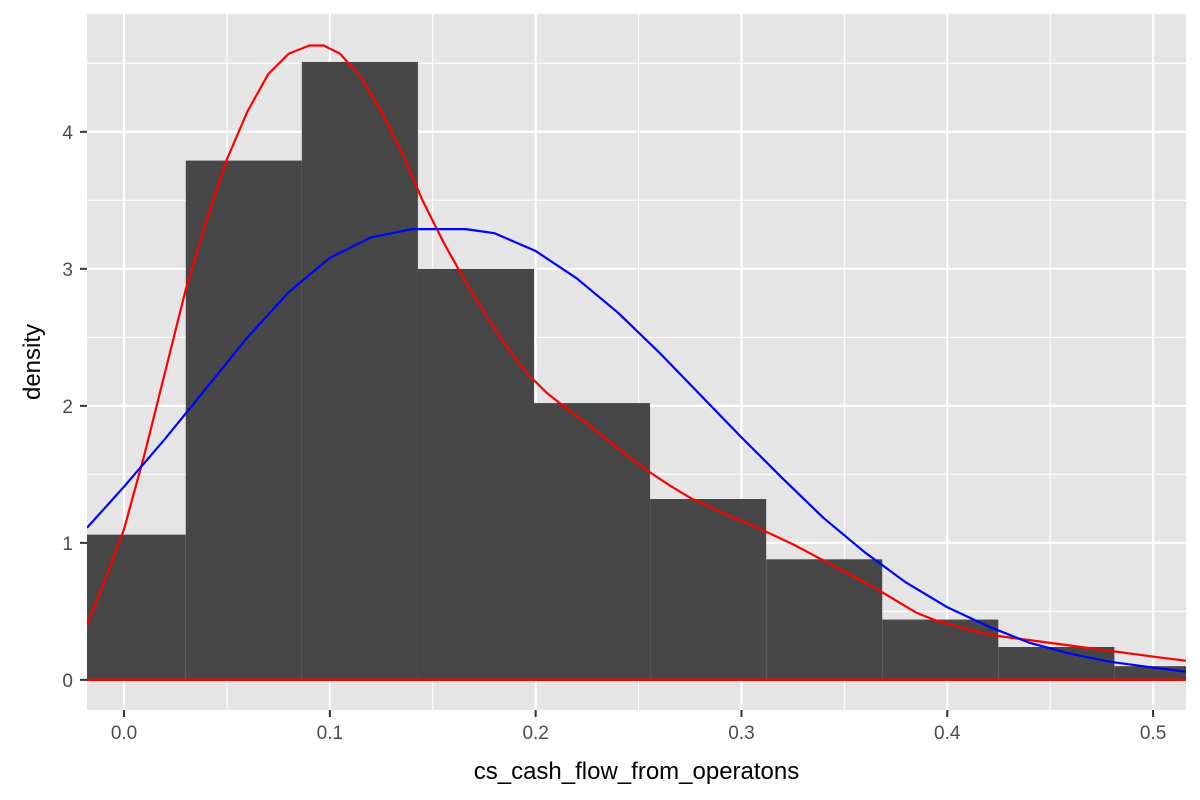 Image resolution: width=1200 pixels, height=800 pixels. What do you see at coordinates (67, 544) in the screenshot?
I see `y-tick-label-1: 1` at bounding box center [67, 544].